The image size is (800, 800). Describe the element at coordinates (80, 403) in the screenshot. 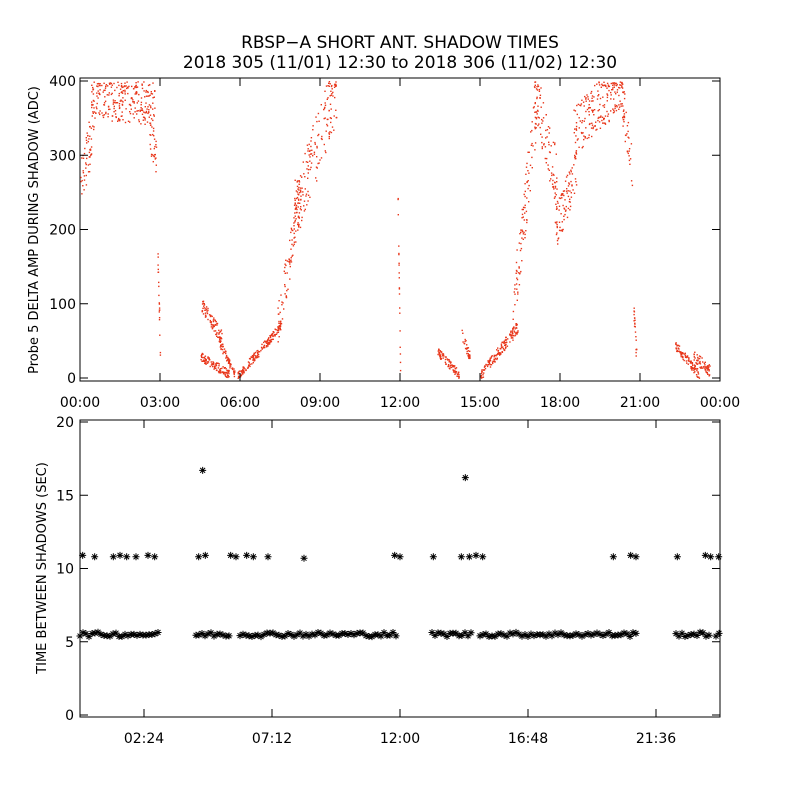

I see `top-x-tick-label: 00:00` at that location.